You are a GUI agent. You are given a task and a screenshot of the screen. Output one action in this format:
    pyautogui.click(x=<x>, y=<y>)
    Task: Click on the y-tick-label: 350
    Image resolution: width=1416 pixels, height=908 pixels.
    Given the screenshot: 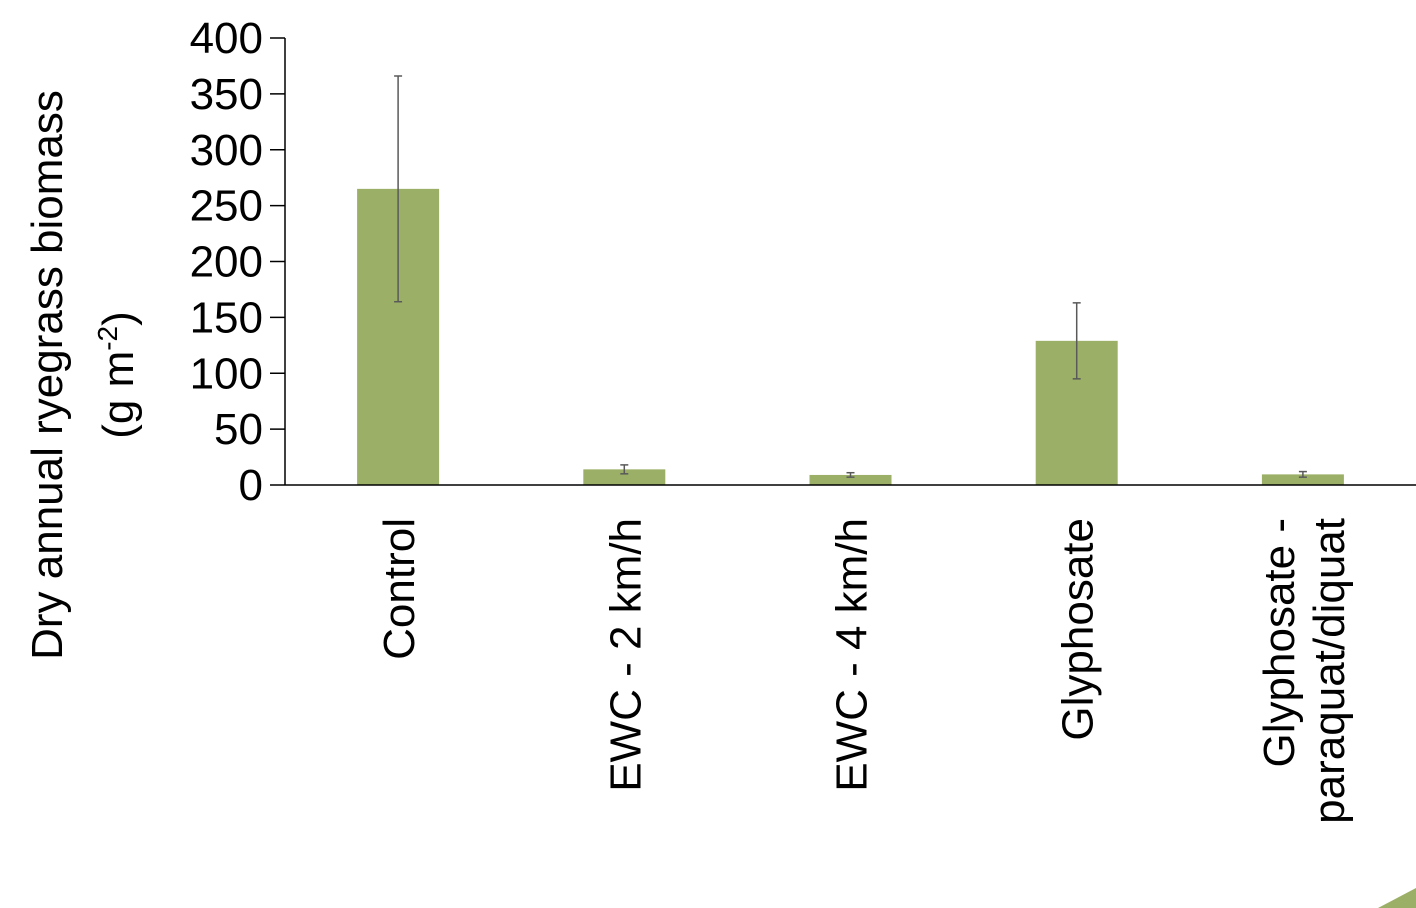 What is the action you would take?
    pyautogui.click(x=226, y=94)
    